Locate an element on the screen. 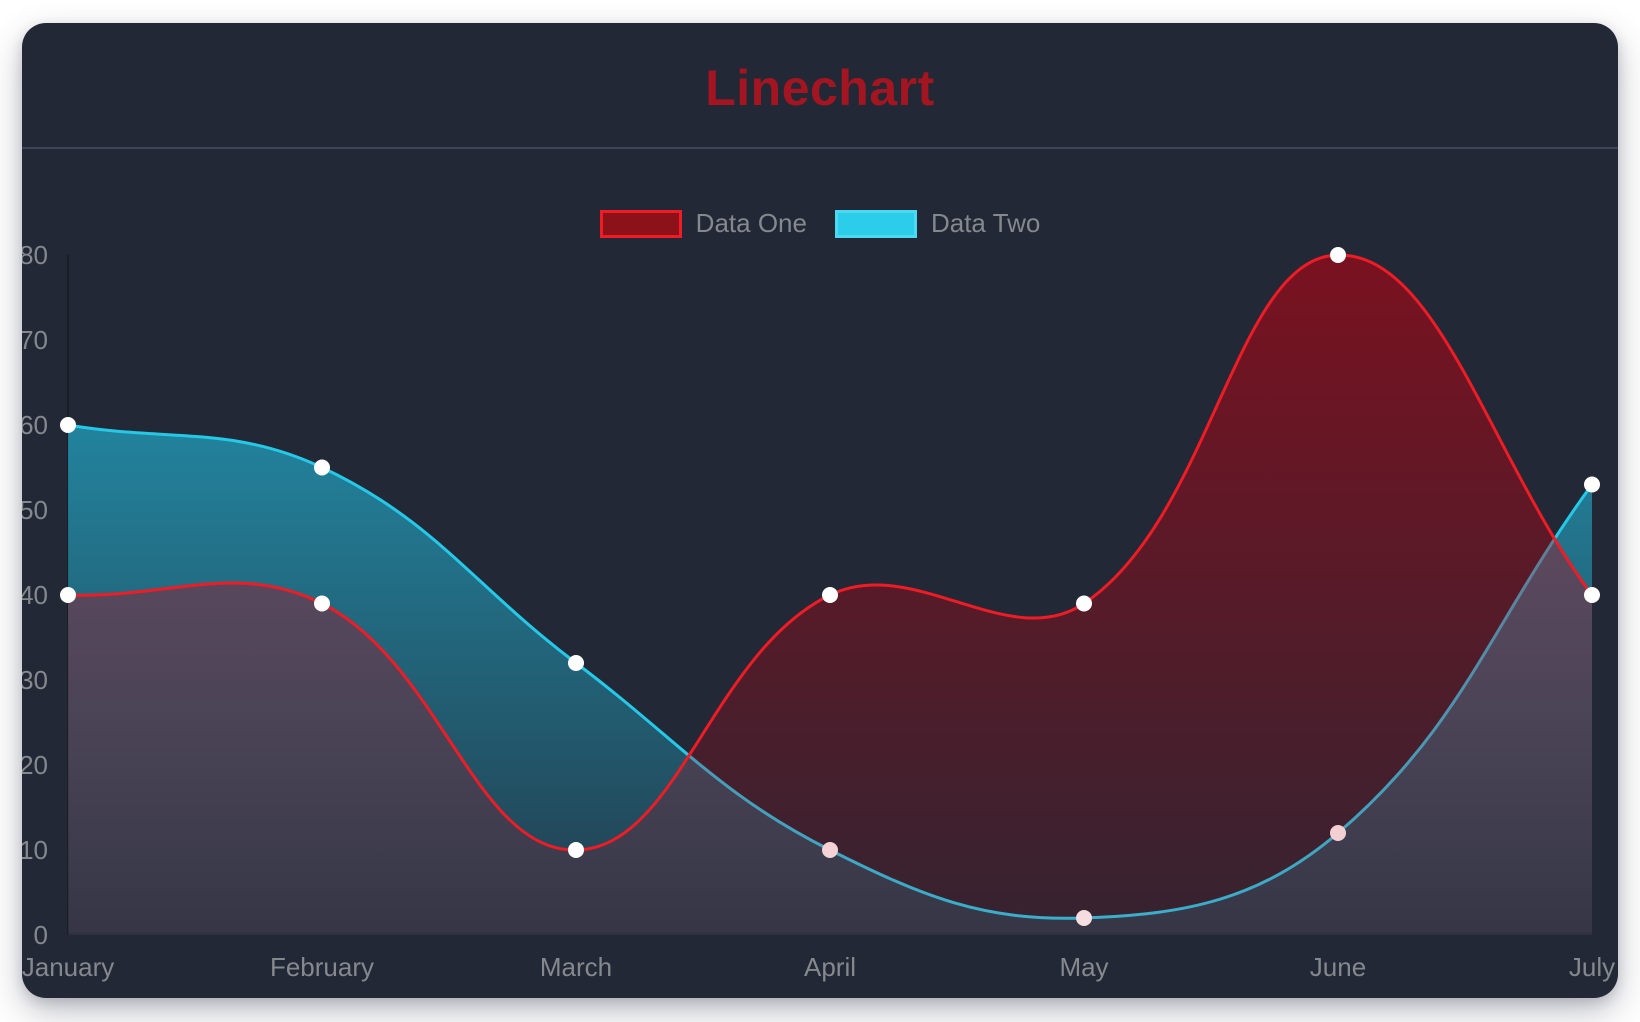  title-divider is located at coordinates (820, 148).